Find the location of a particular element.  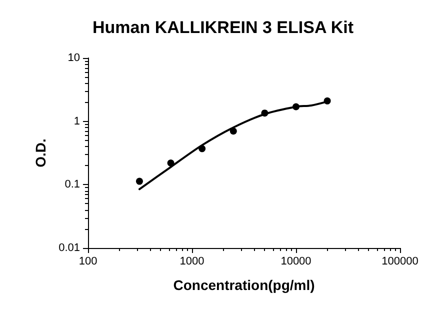

x-tick-label: 100 is located at coordinates (88, 262).